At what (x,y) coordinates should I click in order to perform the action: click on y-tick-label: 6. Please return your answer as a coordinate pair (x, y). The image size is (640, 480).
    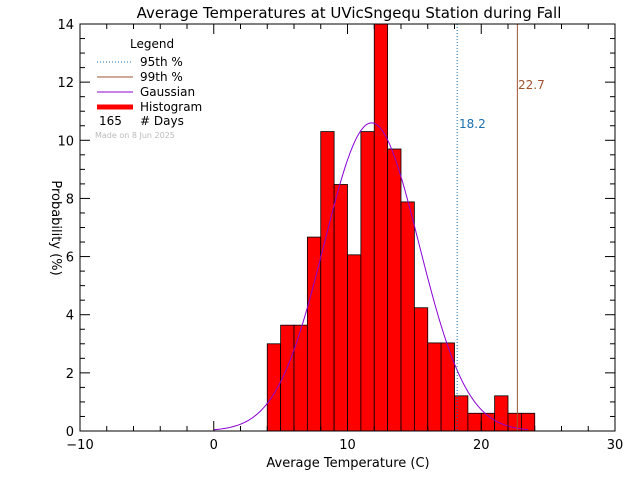
    Looking at the image, I should click on (70, 258).